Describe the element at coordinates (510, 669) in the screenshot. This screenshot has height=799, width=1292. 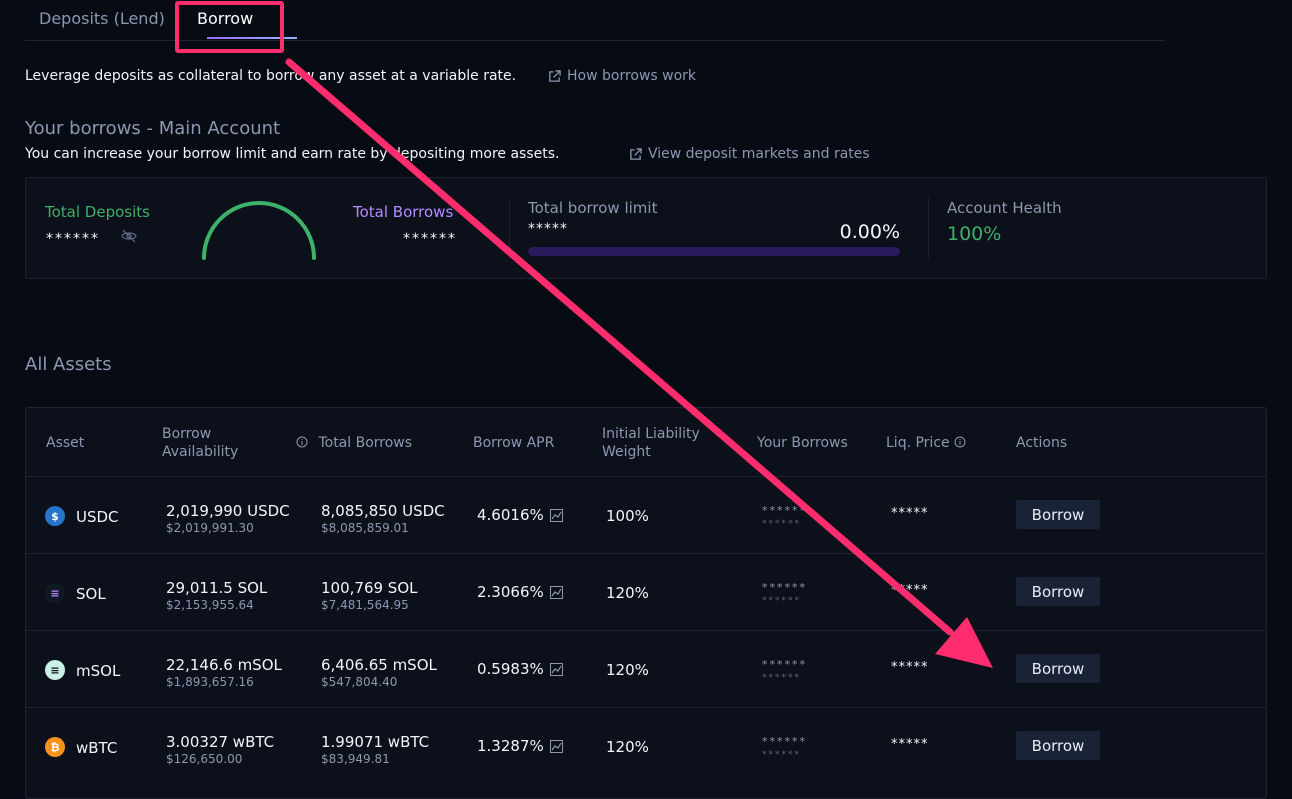
I see `borrow-apr-value: 0.5983%` at that location.